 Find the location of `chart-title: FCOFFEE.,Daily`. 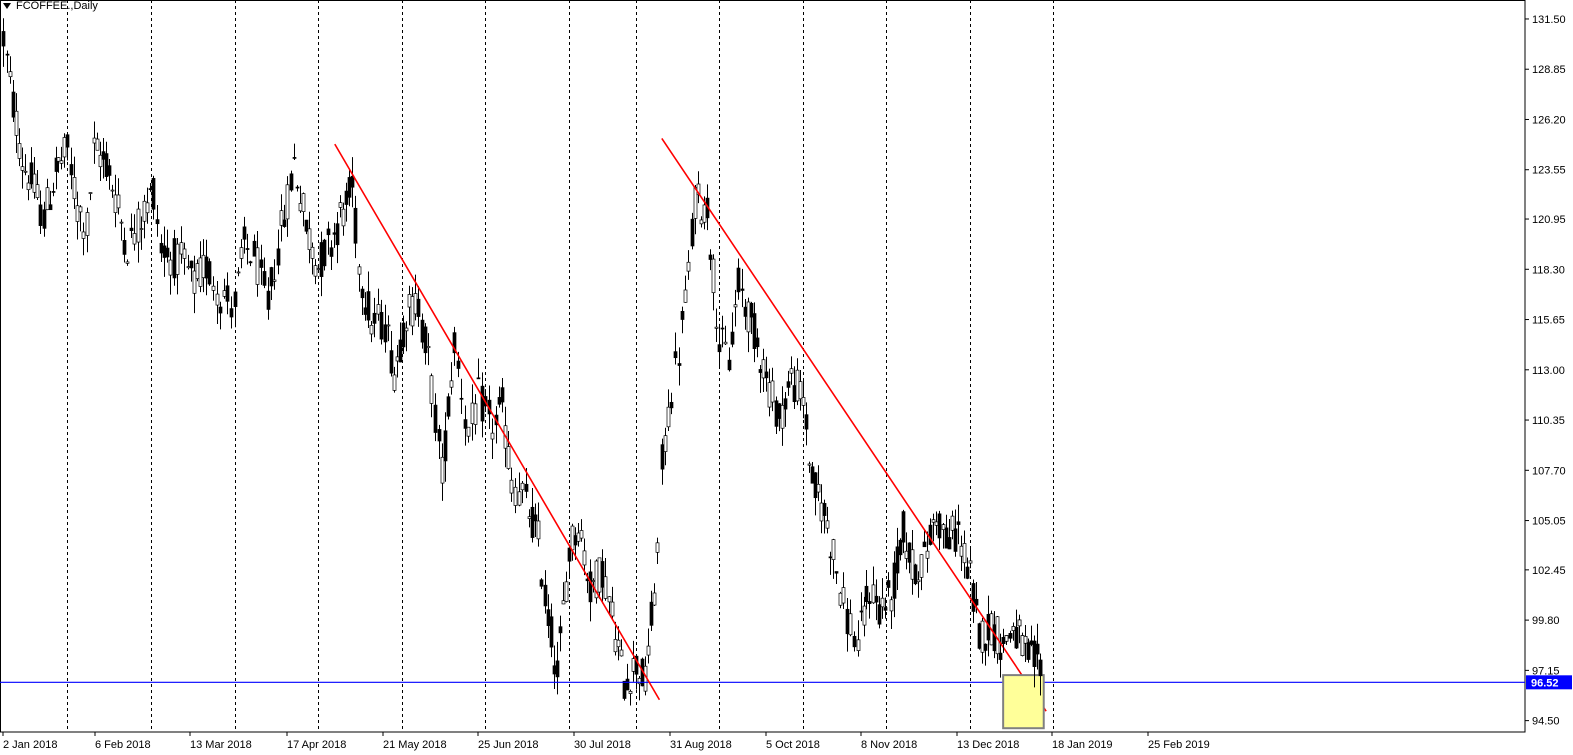

chart-title: FCOFFEE.,Daily is located at coordinates (50, 6).